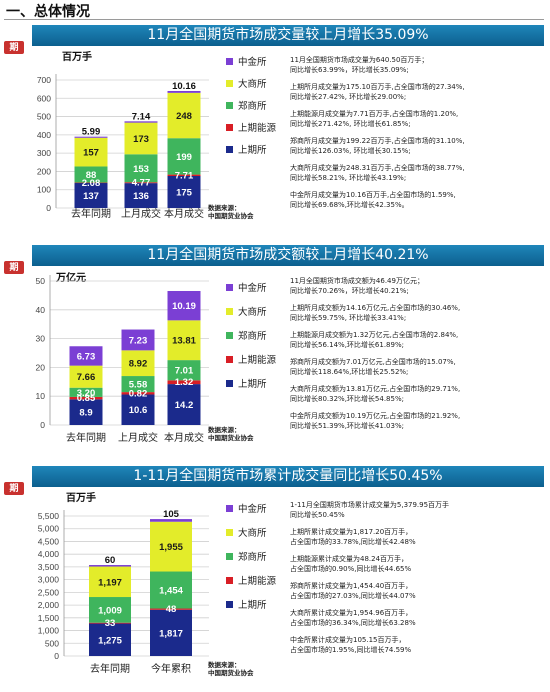 This screenshot has height=692, width=550. What do you see at coordinates (184, 437) in the screenshot?
I see `category-label: 本月成交` at bounding box center [184, 437].